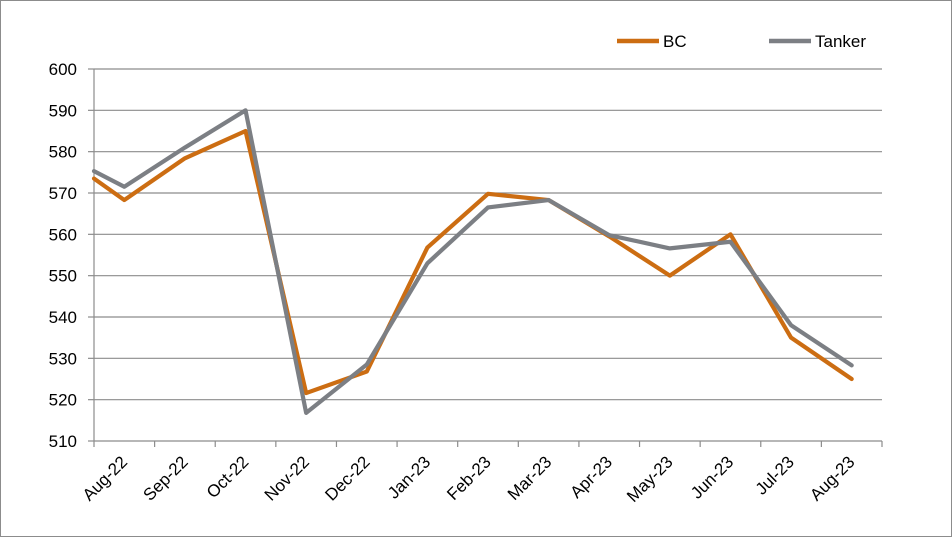  I want to click on y-tick-label: 550, so click(63, 276).